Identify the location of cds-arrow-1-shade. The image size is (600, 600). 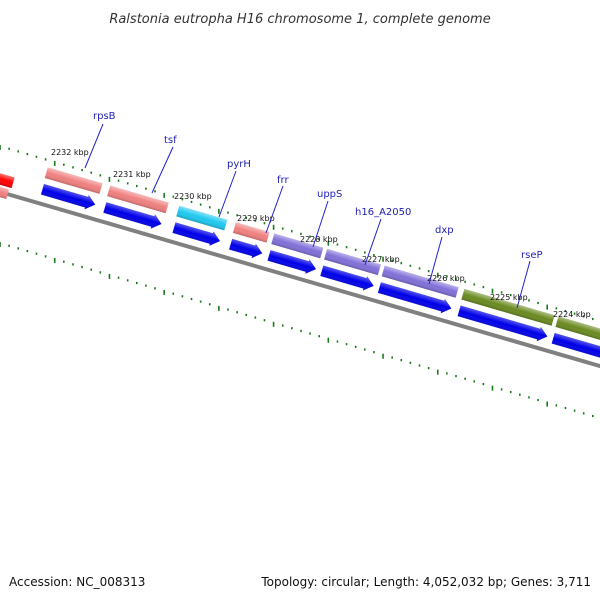
(68, 197).